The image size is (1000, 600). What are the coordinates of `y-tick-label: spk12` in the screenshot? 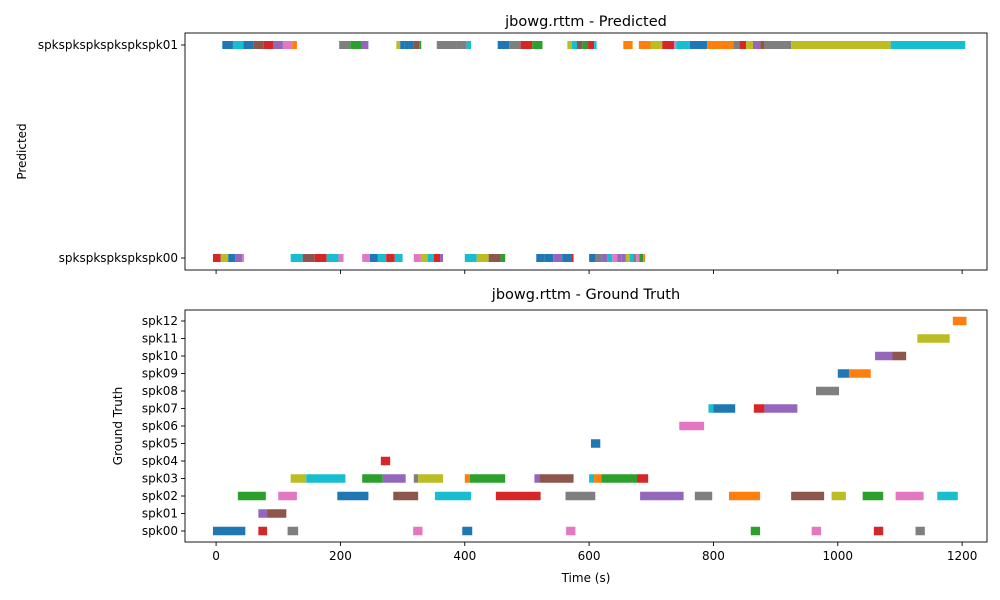 It's located at (160, 321).